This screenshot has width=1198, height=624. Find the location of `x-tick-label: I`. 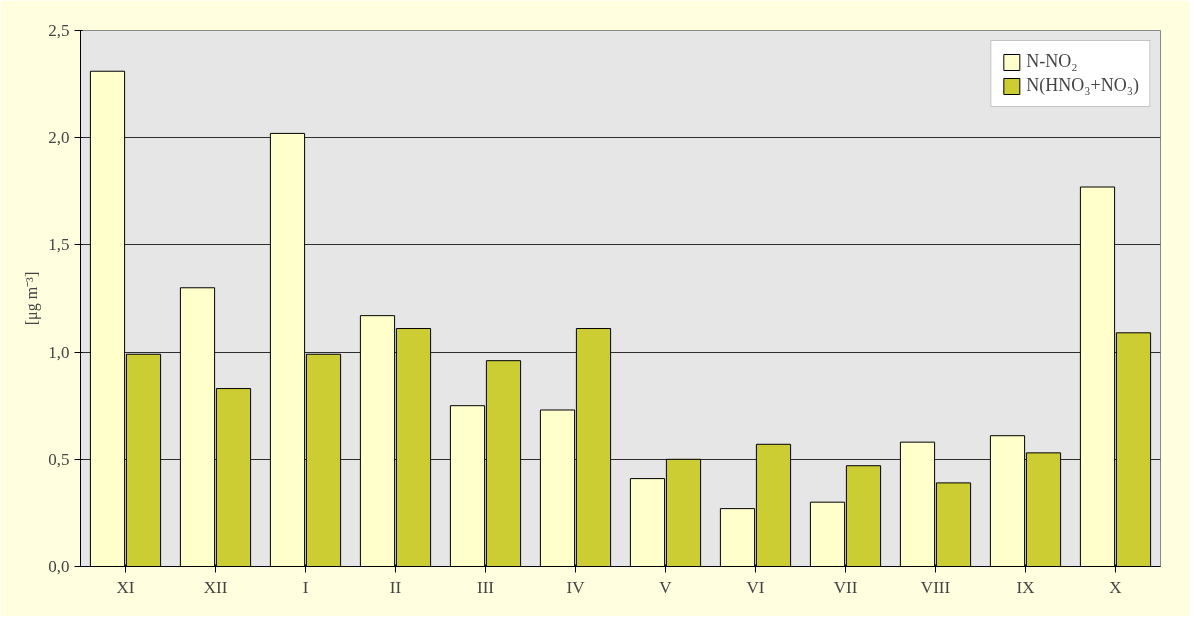

x-tick-label: I is located at coordinates (305, 587).